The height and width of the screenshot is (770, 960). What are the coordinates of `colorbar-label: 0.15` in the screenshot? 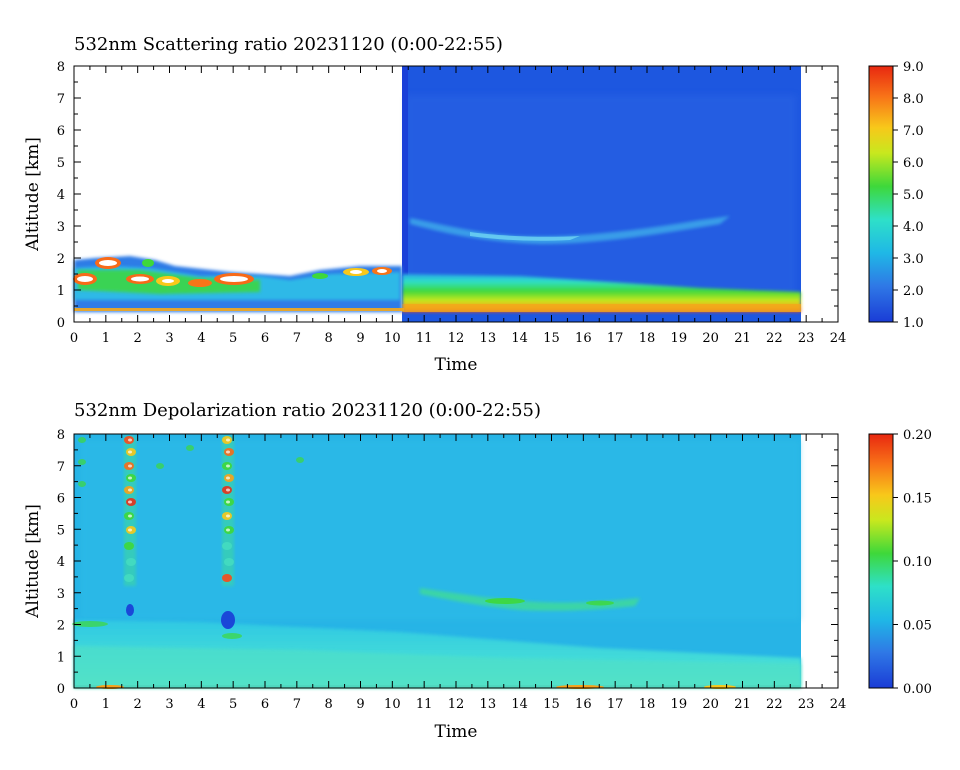 It's located at (917, 499).